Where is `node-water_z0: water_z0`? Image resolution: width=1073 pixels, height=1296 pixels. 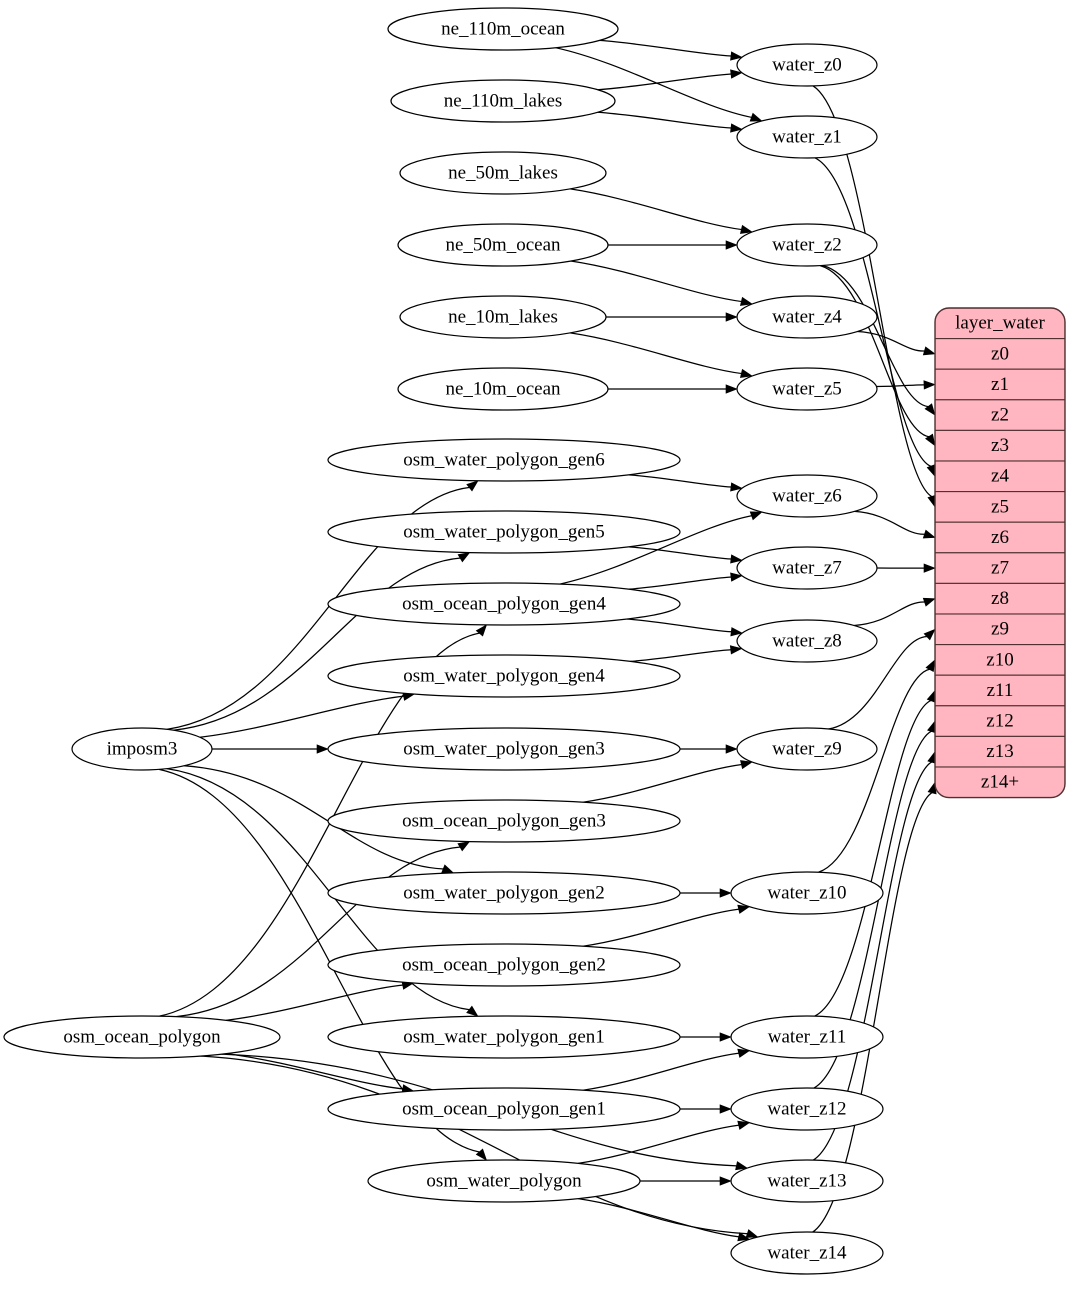
node-water_z0: water_z0 is located at coordinates (807, 65).